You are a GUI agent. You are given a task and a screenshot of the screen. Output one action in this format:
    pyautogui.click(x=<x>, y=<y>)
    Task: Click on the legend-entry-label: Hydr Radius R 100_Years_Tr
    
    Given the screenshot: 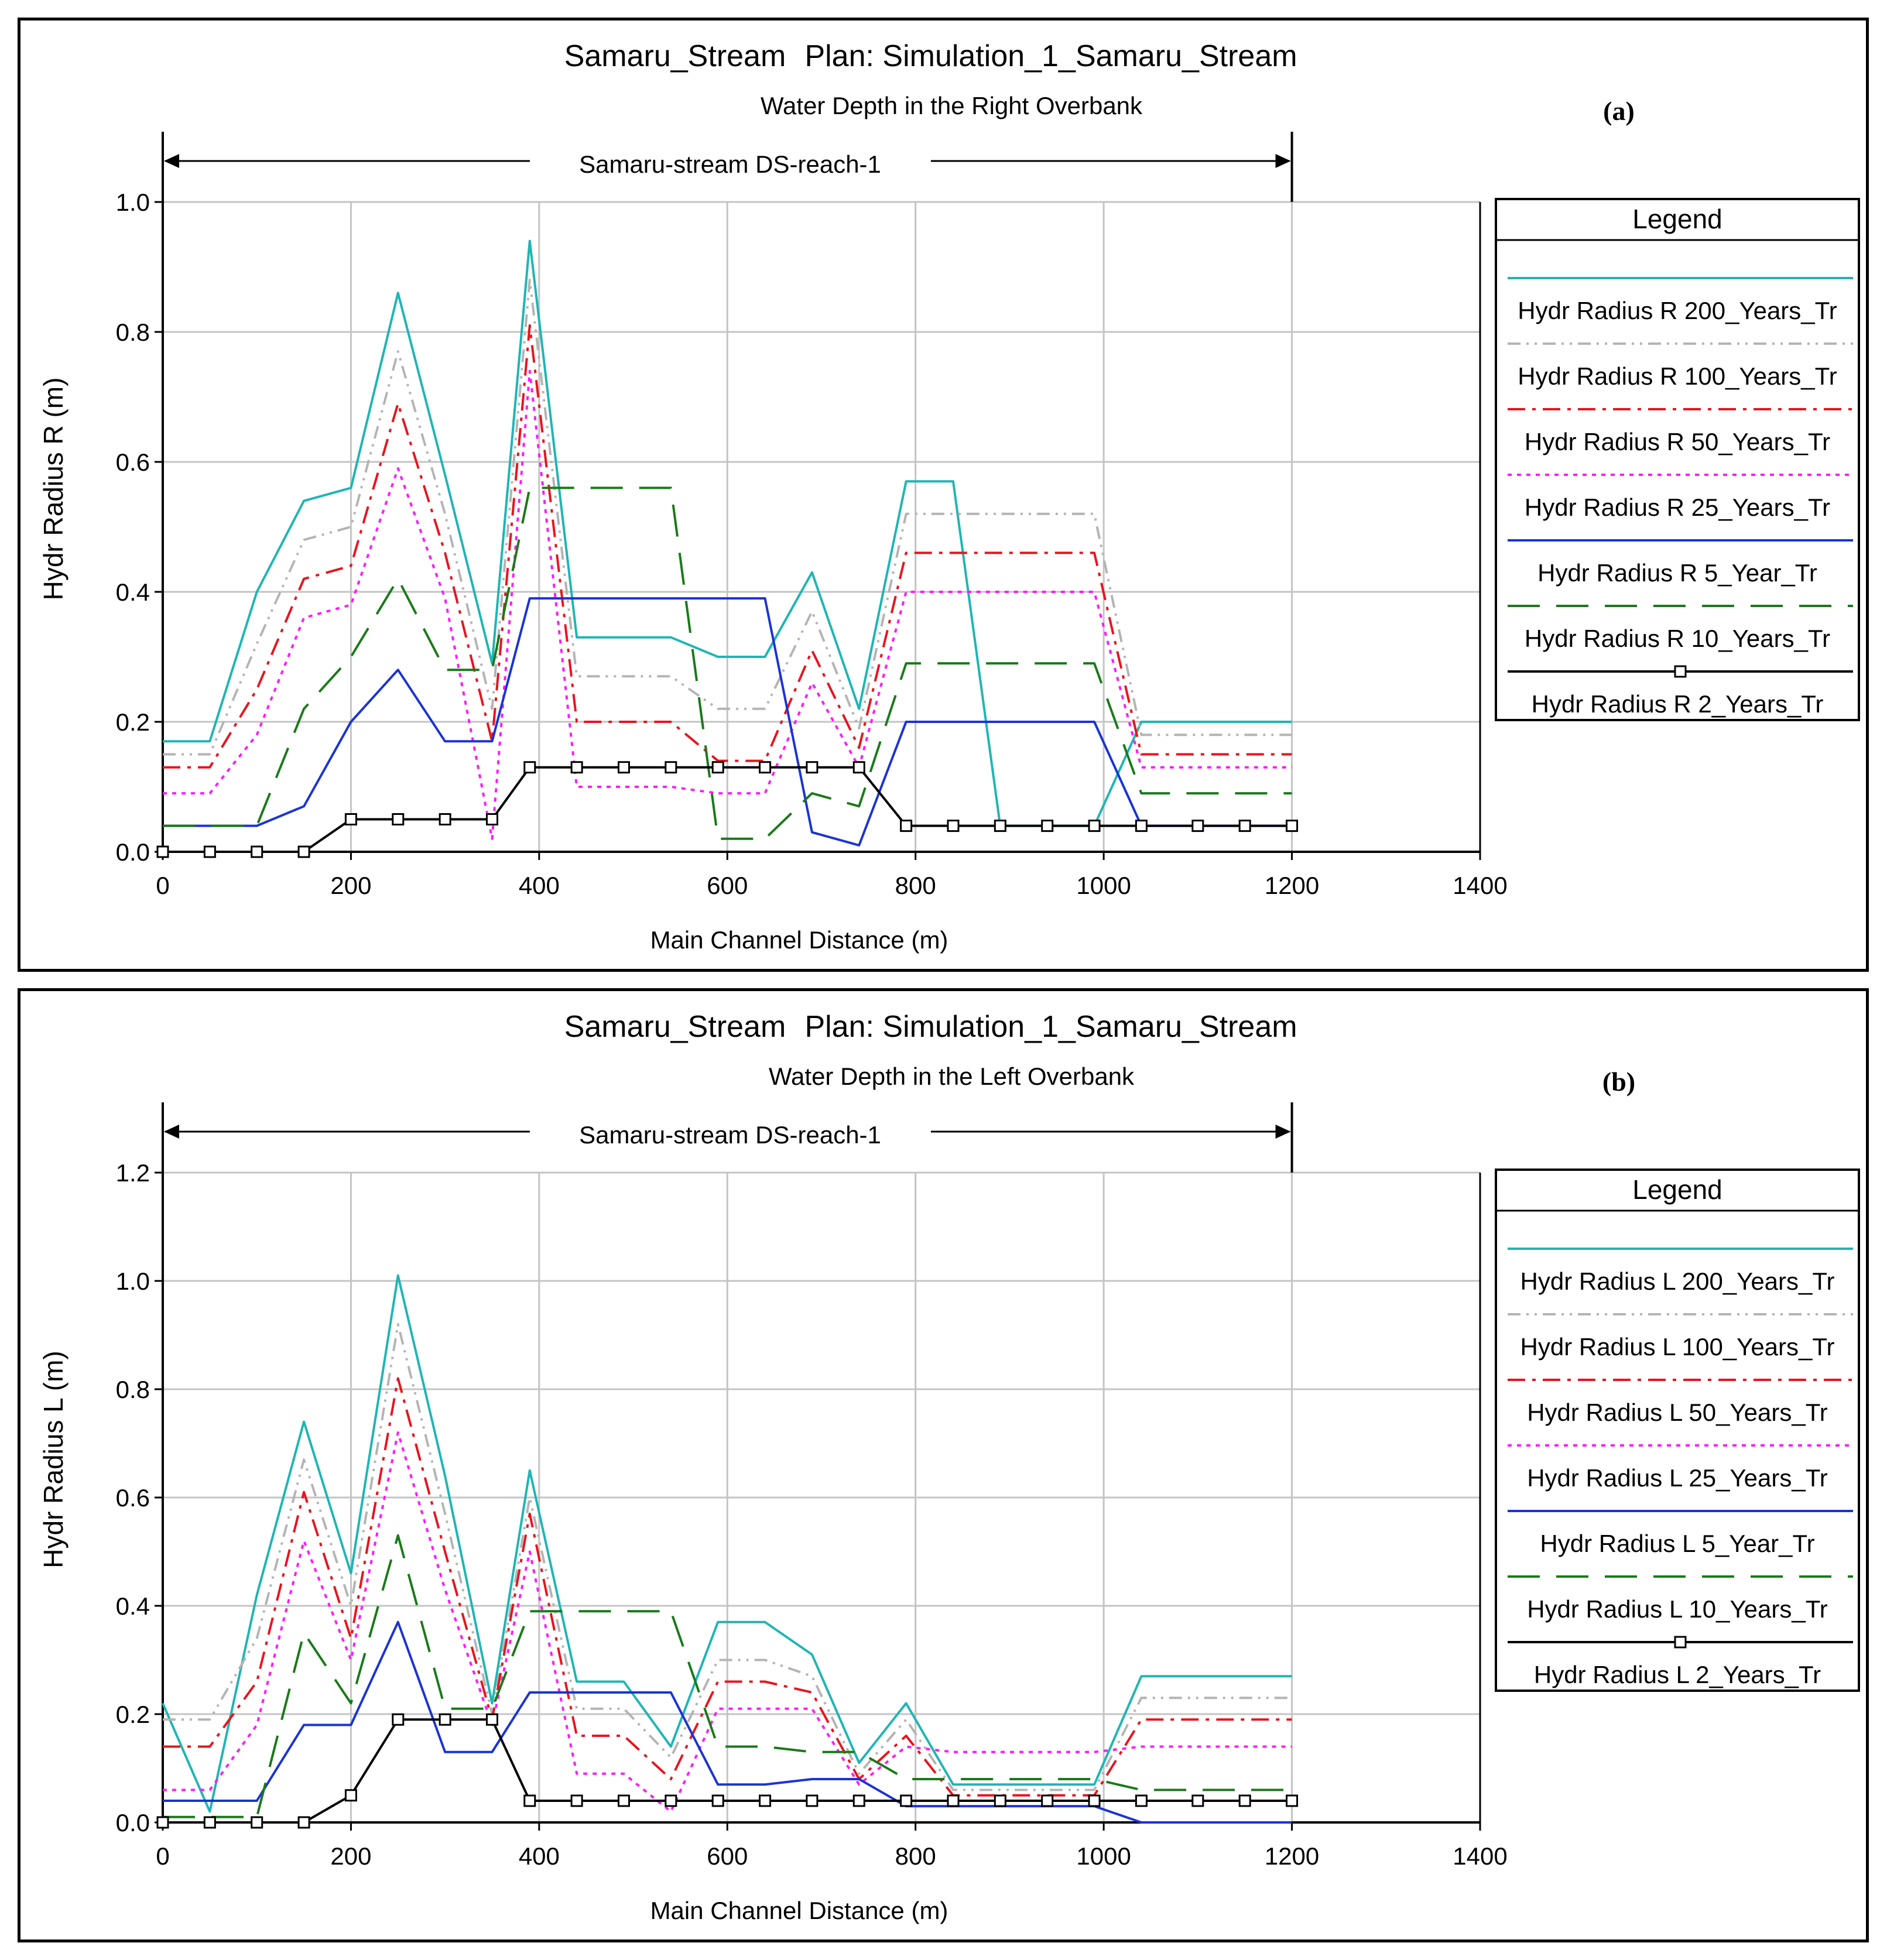 What is the action you would take?
    pyautogui.click(x=1677, y=376)
    